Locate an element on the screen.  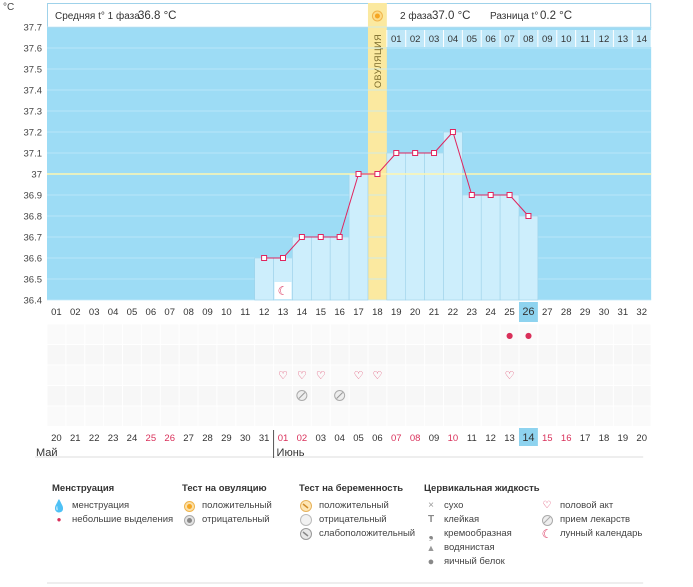
cycle-day-label: 32 is located at coordinates (641, 312).